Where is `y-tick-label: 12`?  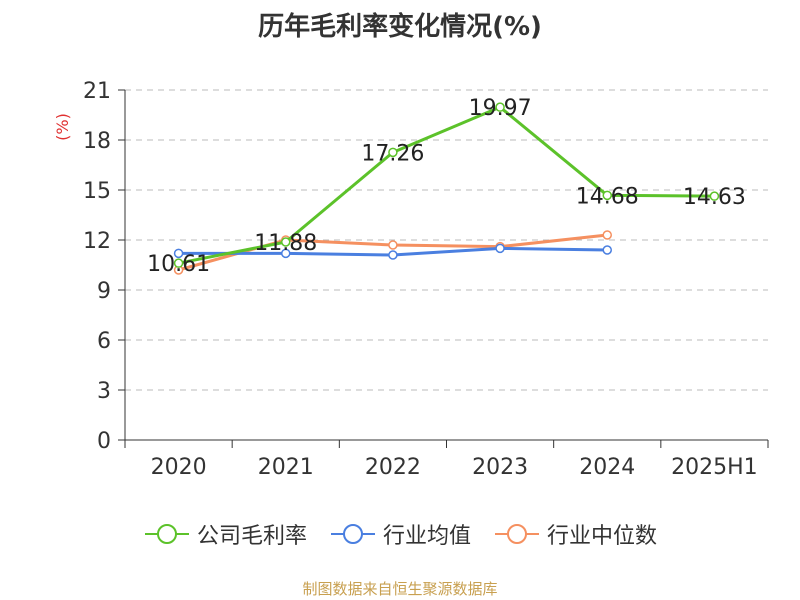 y-tick-label: 12 is located at coordinates (97, 241).